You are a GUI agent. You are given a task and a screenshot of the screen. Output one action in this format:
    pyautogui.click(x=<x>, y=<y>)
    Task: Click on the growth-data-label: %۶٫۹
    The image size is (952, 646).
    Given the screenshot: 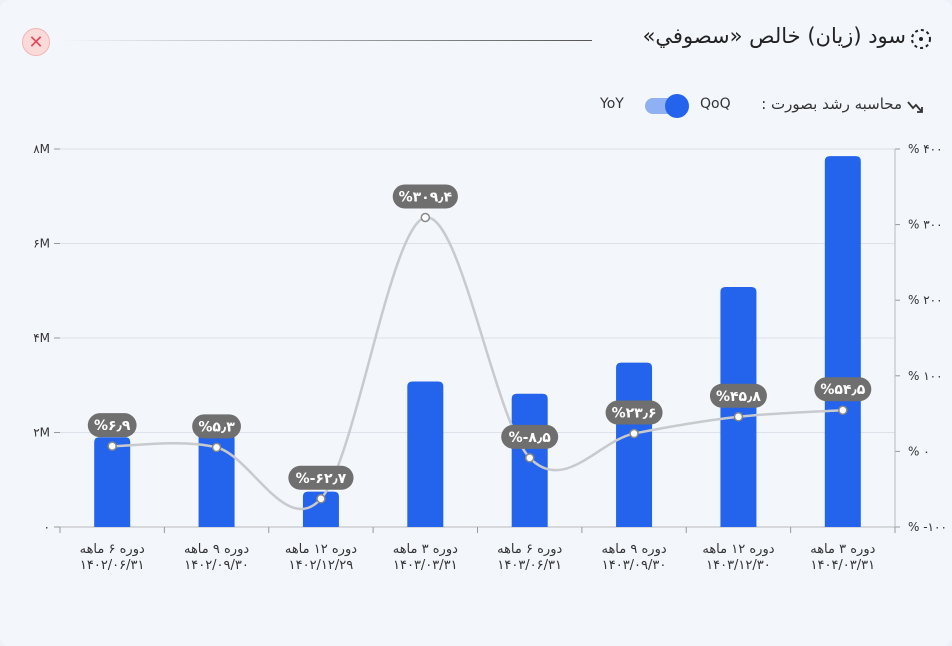 What is the action you would take?
    pyautogui.click(x=112, y=426)
    